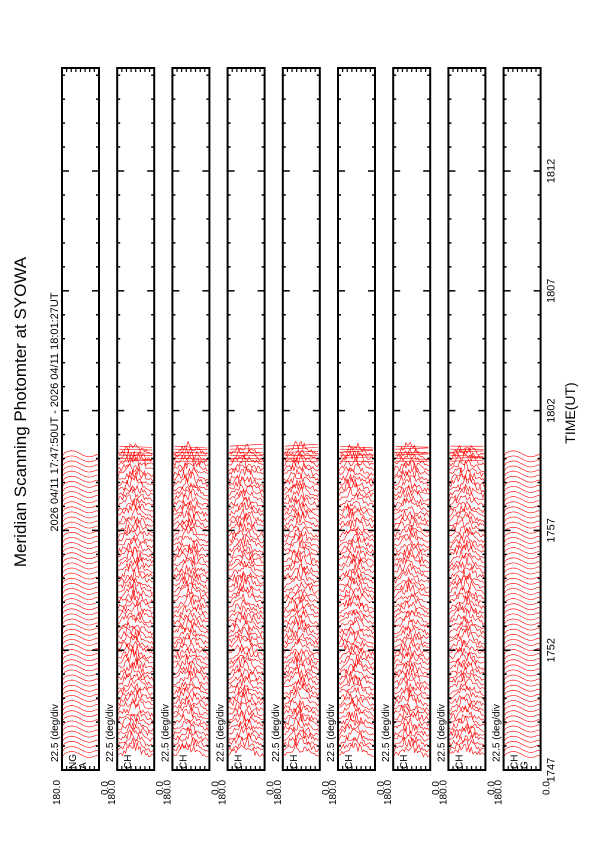 The image size is (595, 842). I want to click on y-tick-label-max: 180.0, so click(278, 792).